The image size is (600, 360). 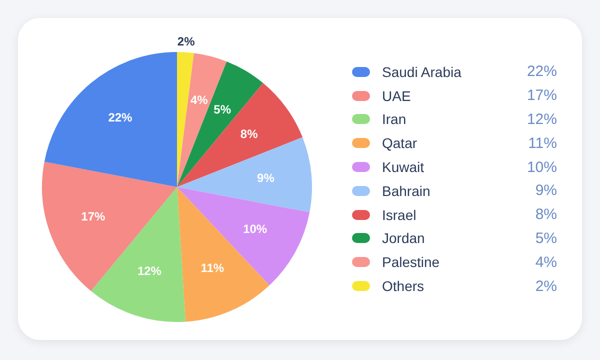 What do you see at coordinates (120, 117) in the screenshot?
I see `data-label: 22%` at bounding box center [120, 117].